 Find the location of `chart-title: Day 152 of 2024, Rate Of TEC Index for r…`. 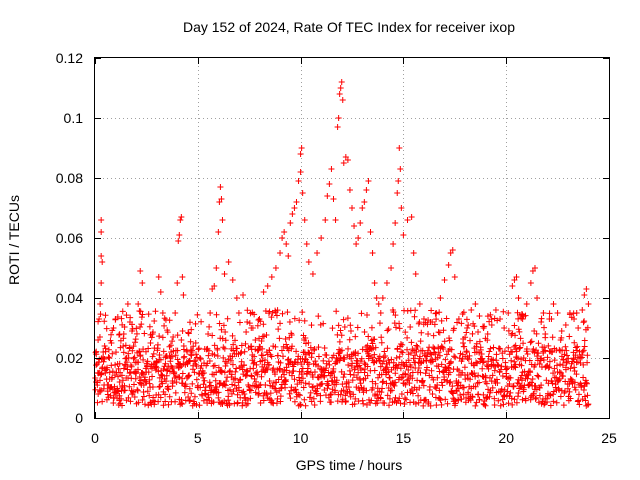

chart-title: Day 152 of 2024, Rate Of TEC Index for r… is located at coordinates (349, 27).